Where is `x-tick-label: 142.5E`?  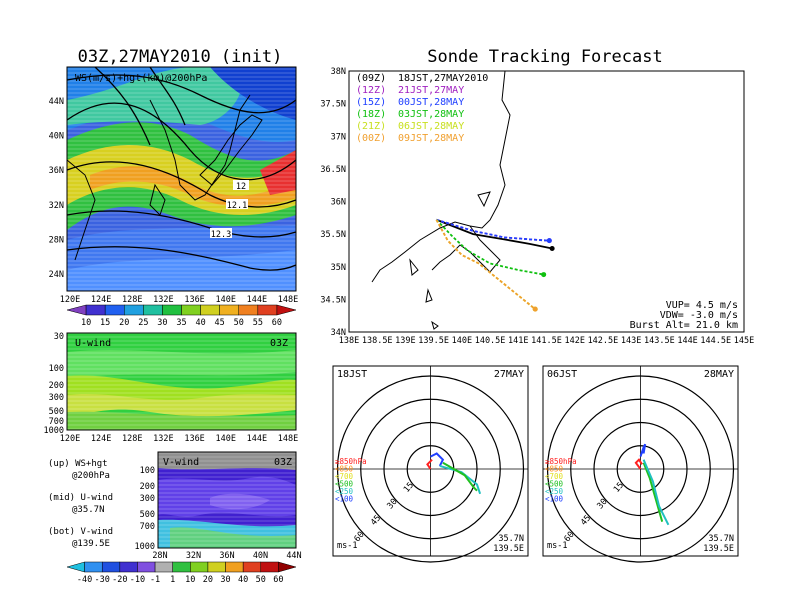 x-tick-label: 142.5E is located at coordinates (603, 341).